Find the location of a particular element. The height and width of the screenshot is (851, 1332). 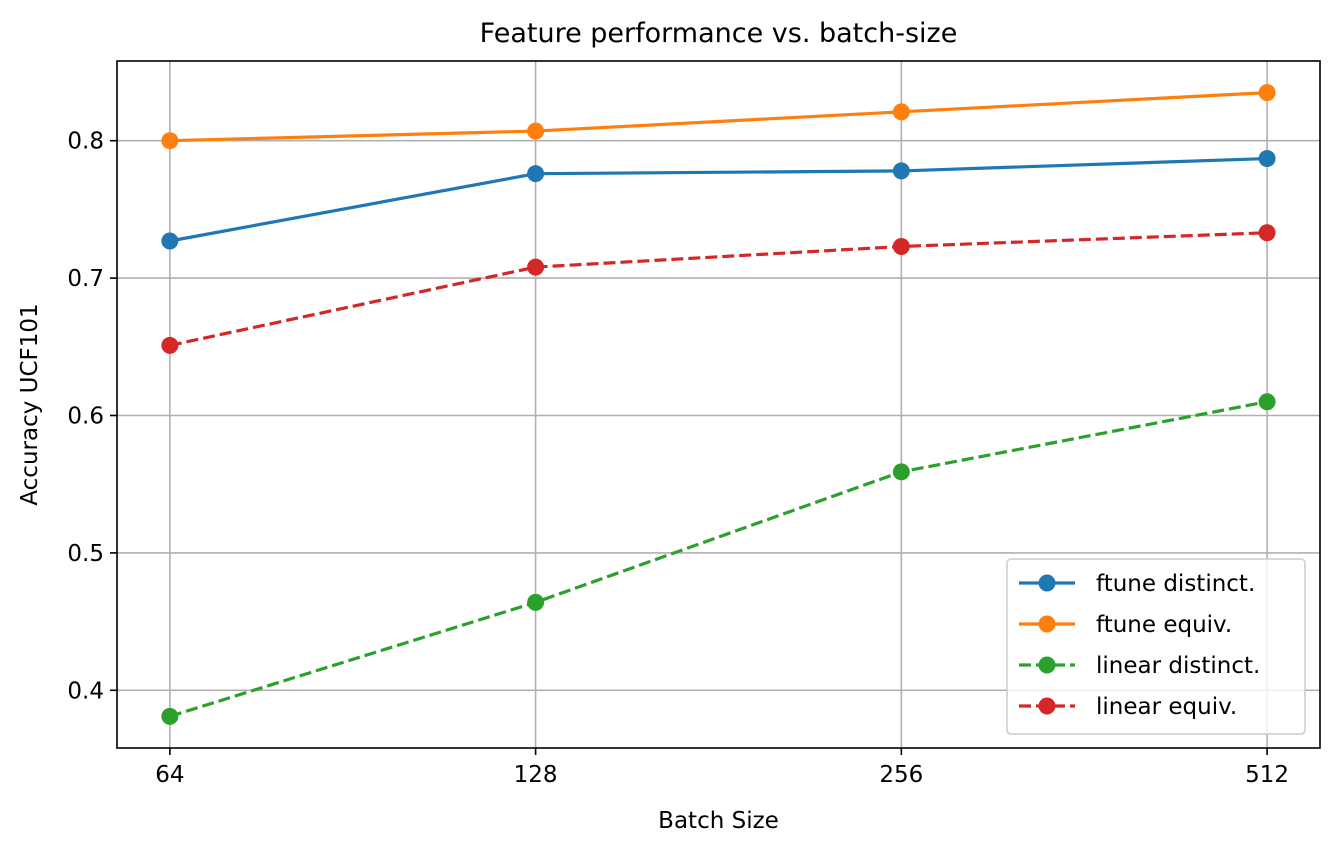

x-tick-label: 64 is located at coordinates (169, 775).